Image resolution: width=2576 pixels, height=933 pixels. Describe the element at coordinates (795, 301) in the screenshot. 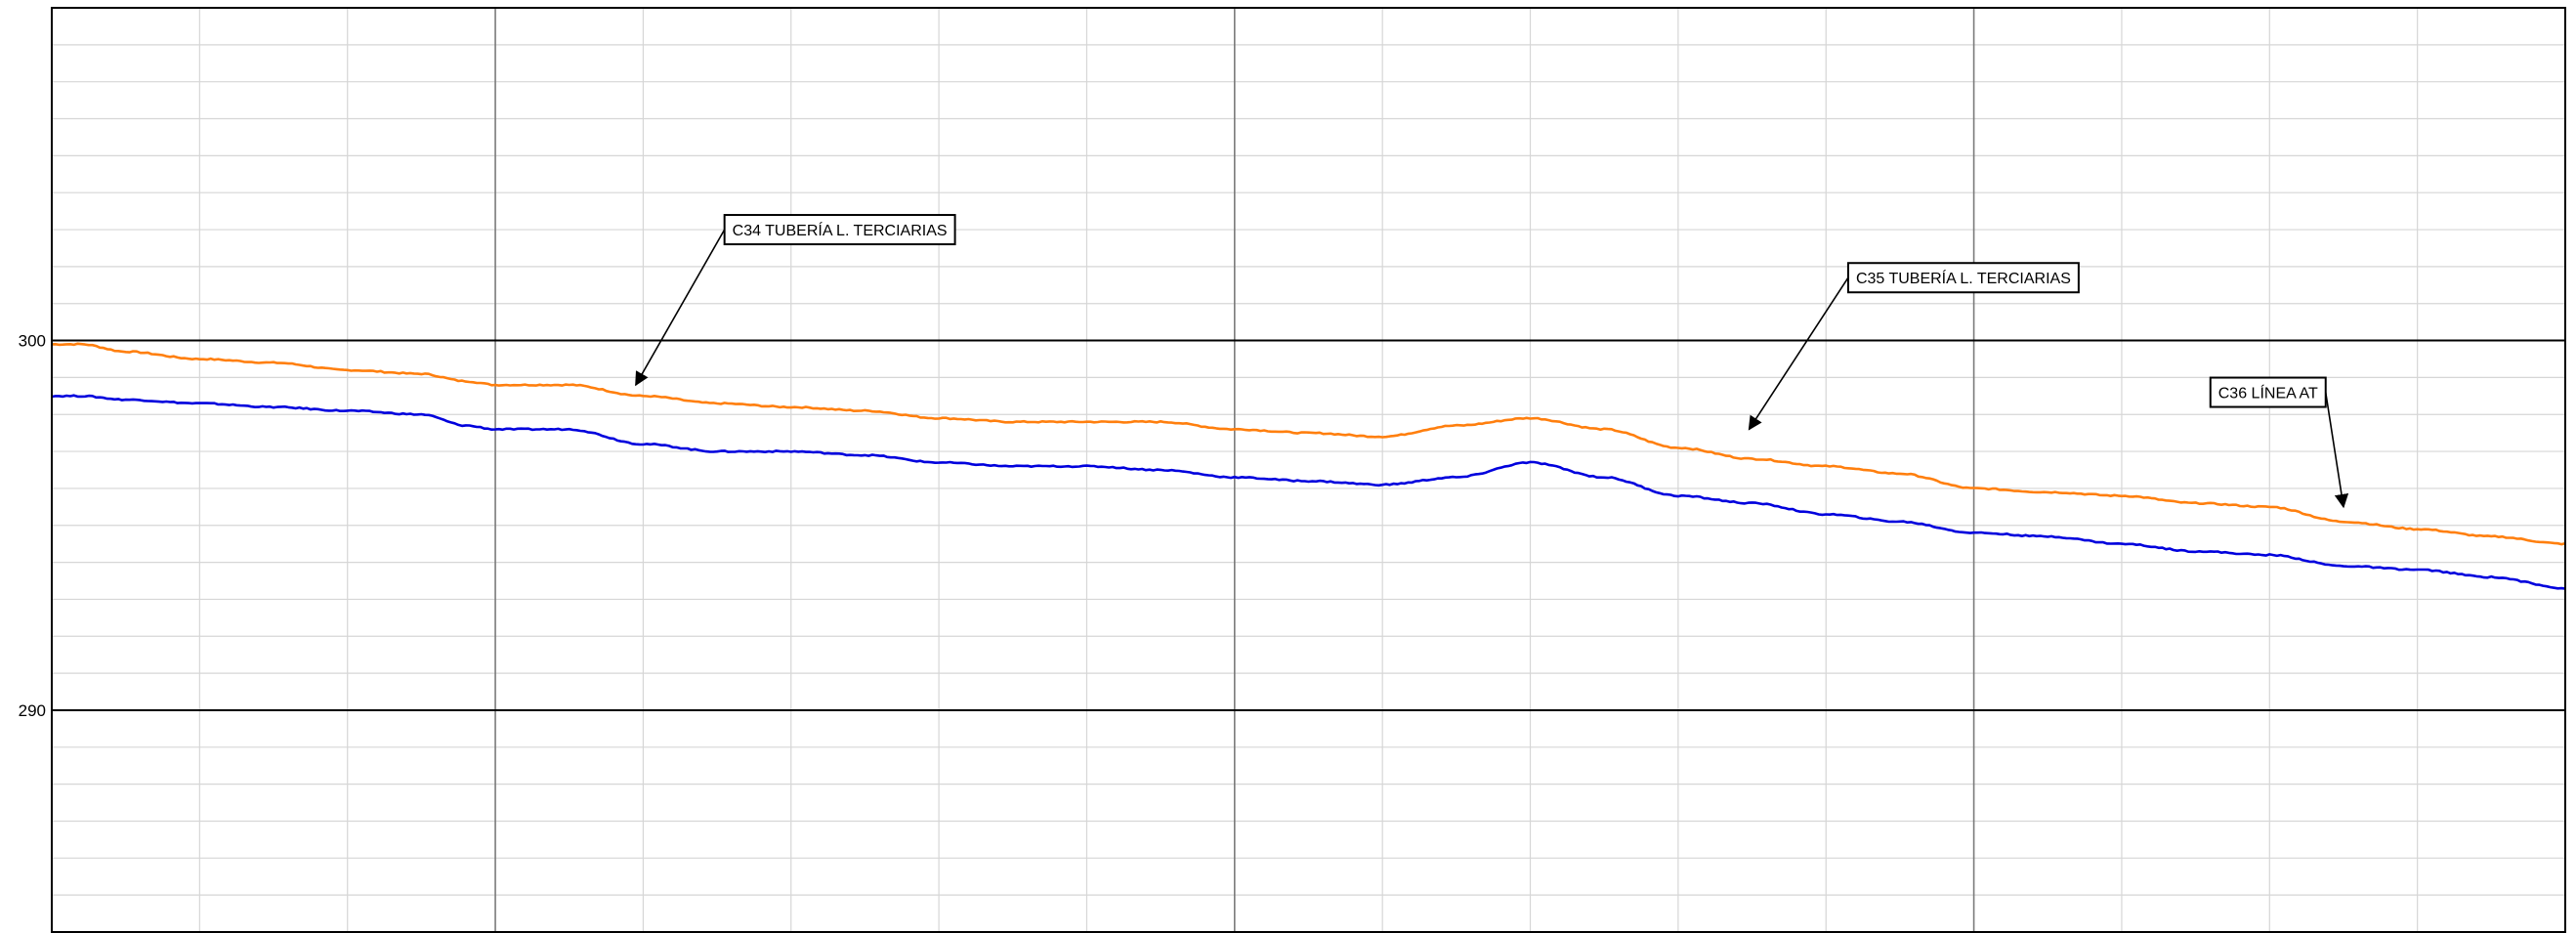

I see `callout-1: C34 TUBERÍA L. TERCIARIAS` at that location.